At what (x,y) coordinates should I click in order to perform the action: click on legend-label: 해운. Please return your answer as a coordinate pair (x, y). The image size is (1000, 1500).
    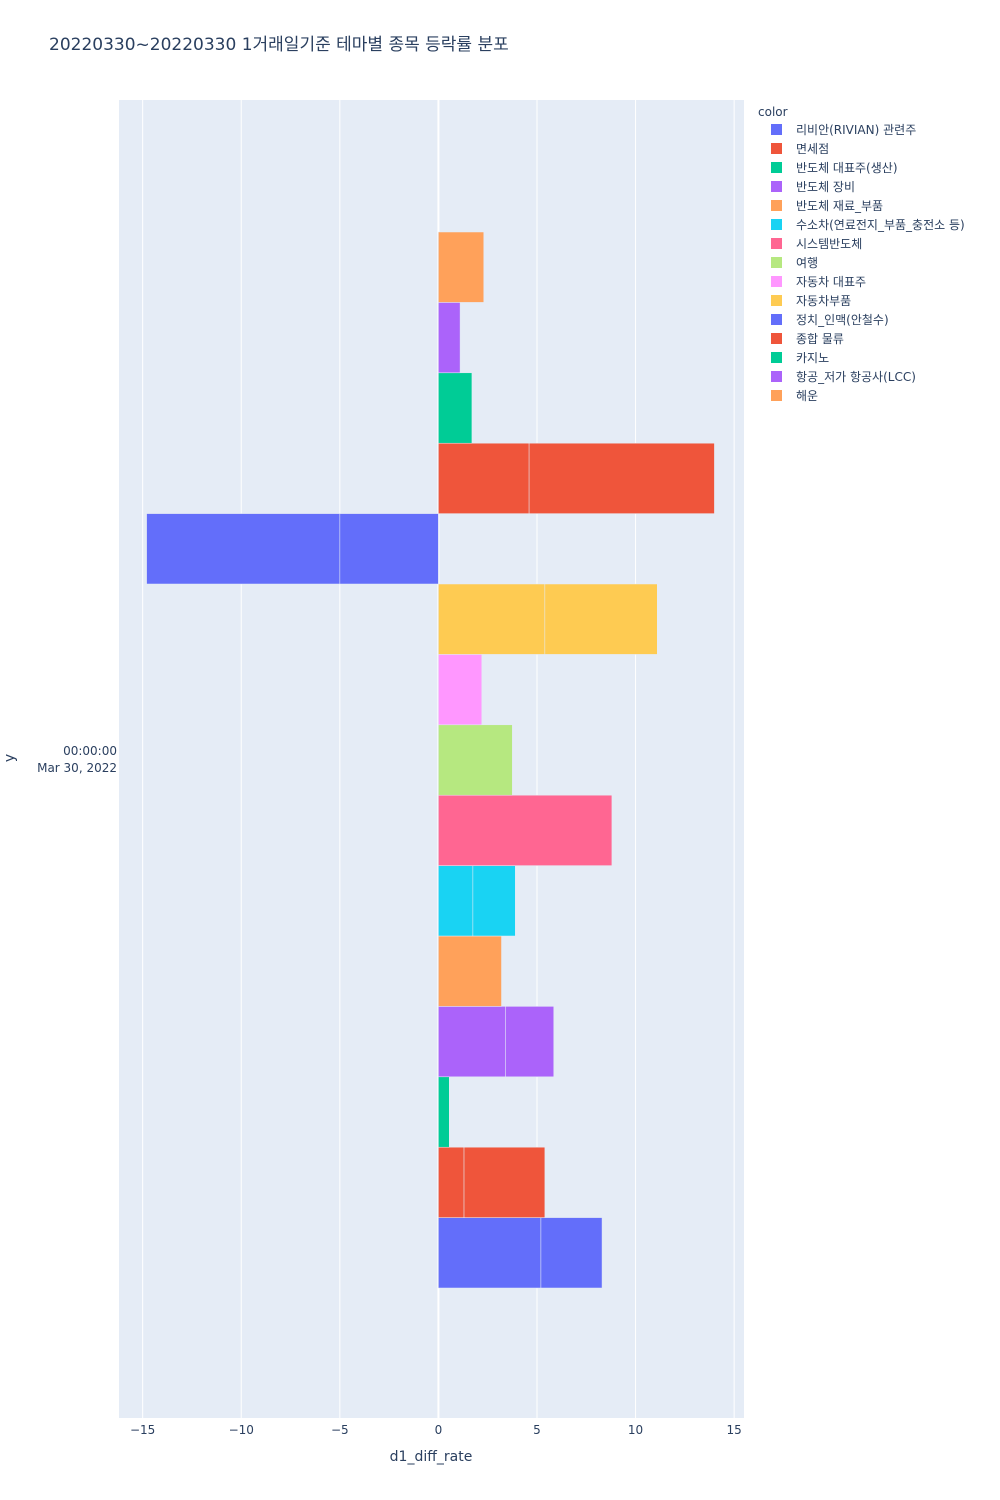
    Looking at the image, I should click on (807, 396).